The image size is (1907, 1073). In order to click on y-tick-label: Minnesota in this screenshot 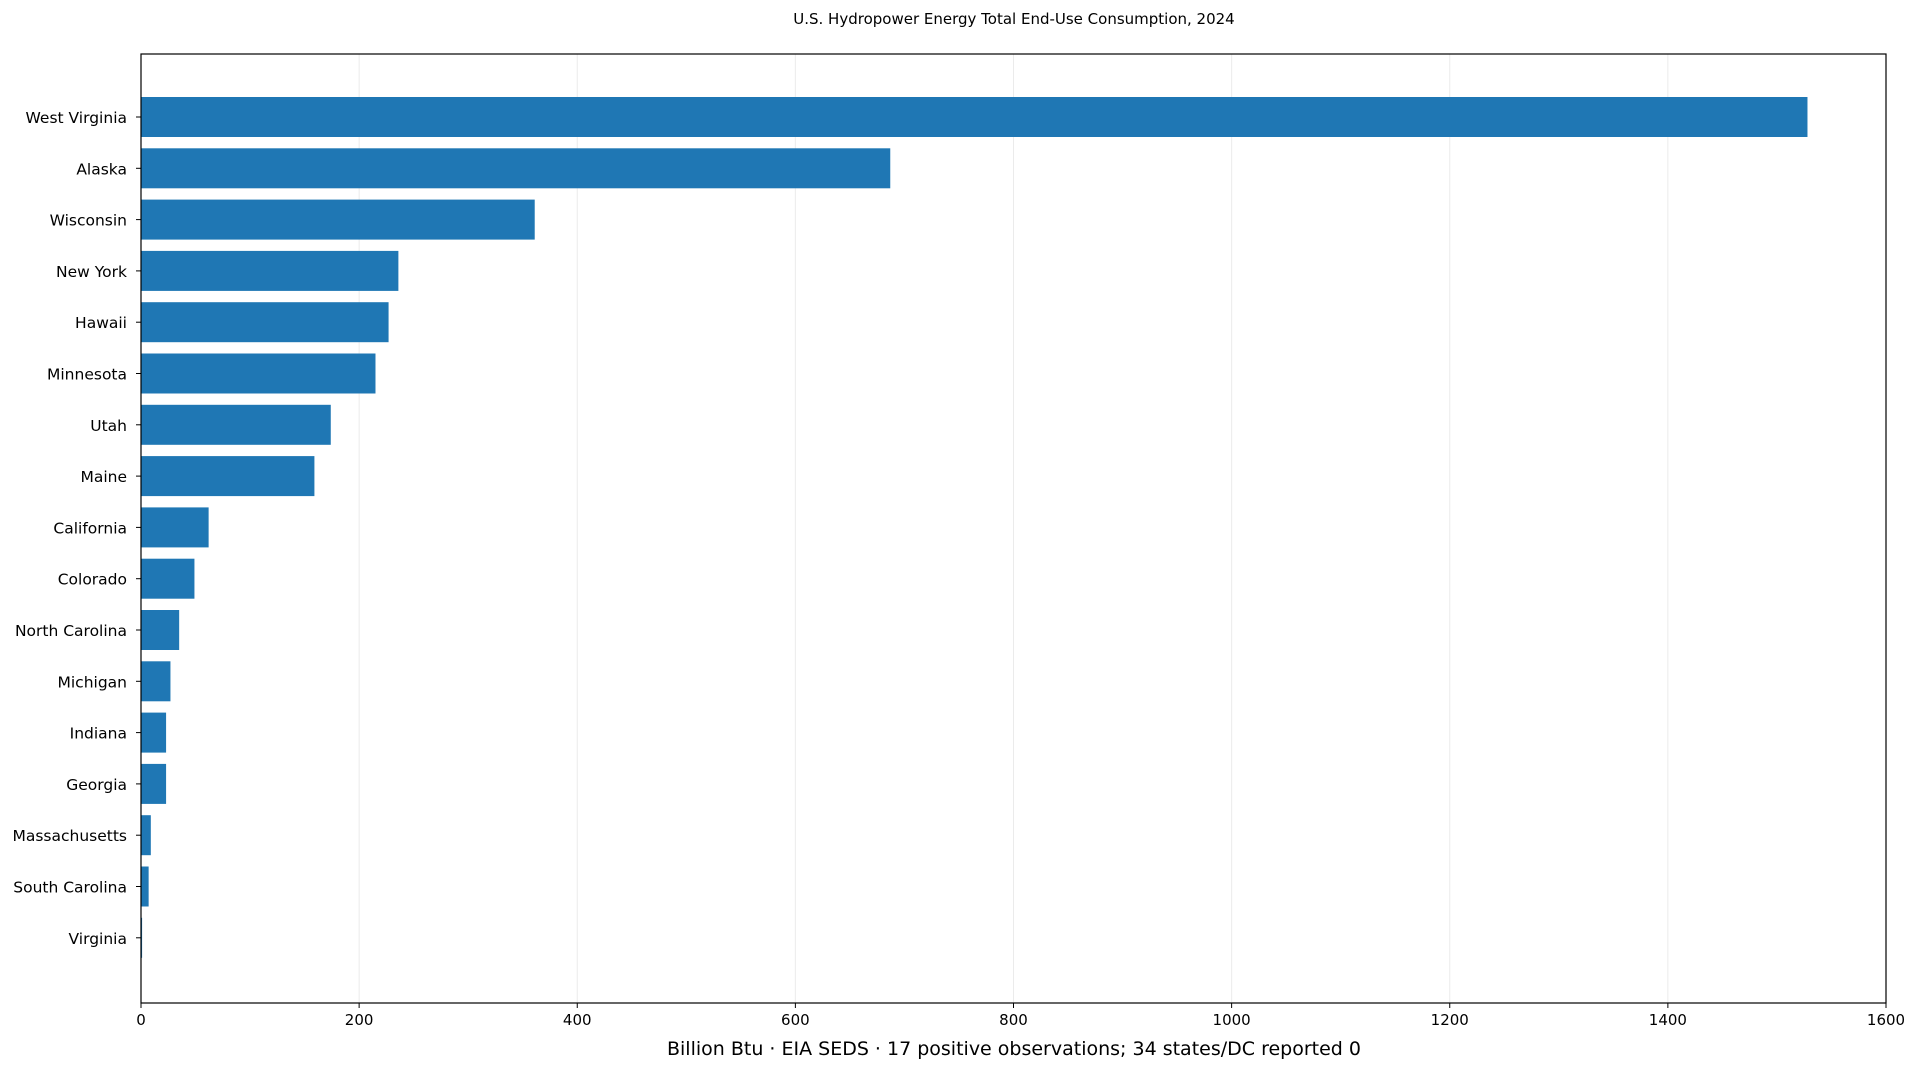, I will do `click(87, 375)`.